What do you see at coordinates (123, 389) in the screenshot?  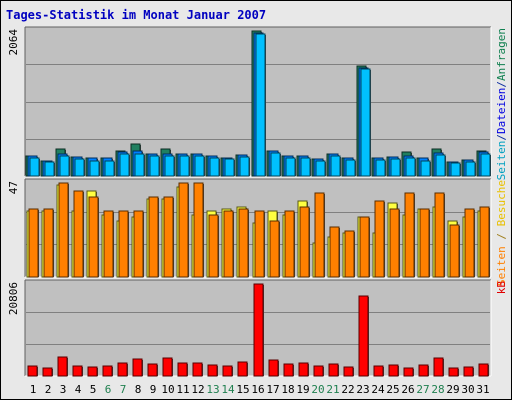 I see `x-tick-label-day-7: 7` at bounding box center [123, 389].